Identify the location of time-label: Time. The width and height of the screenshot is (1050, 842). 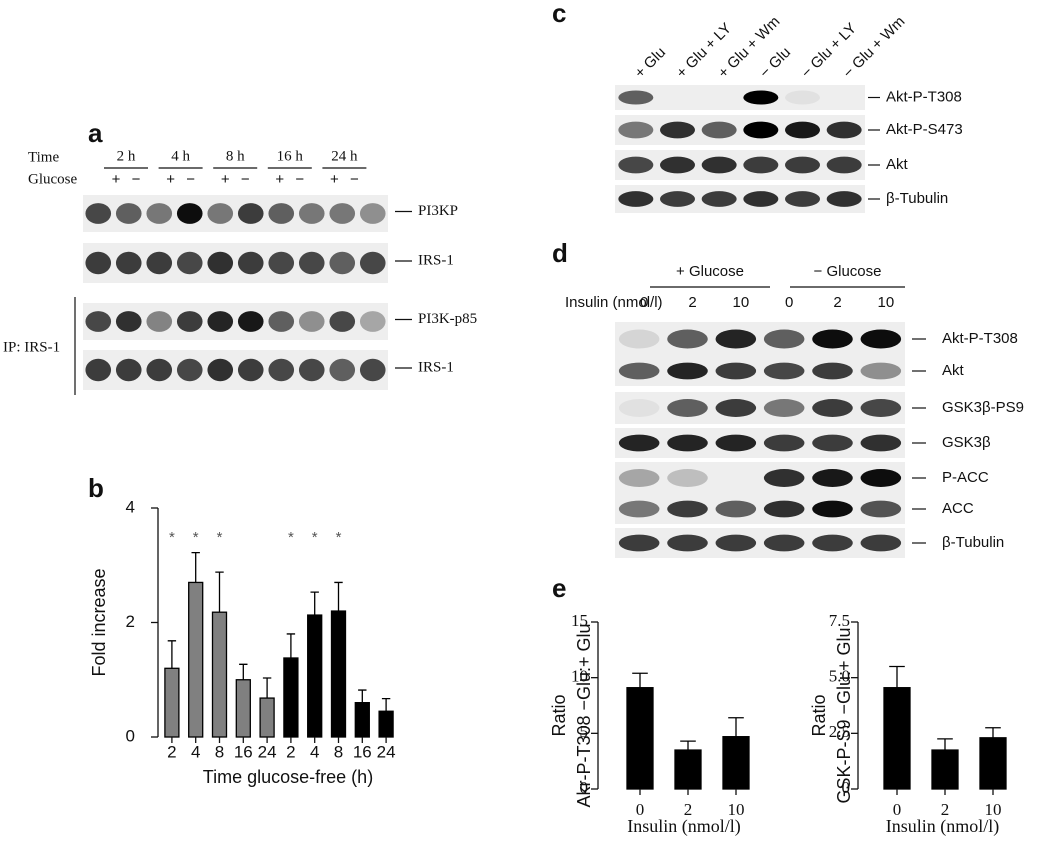
(43, 157).